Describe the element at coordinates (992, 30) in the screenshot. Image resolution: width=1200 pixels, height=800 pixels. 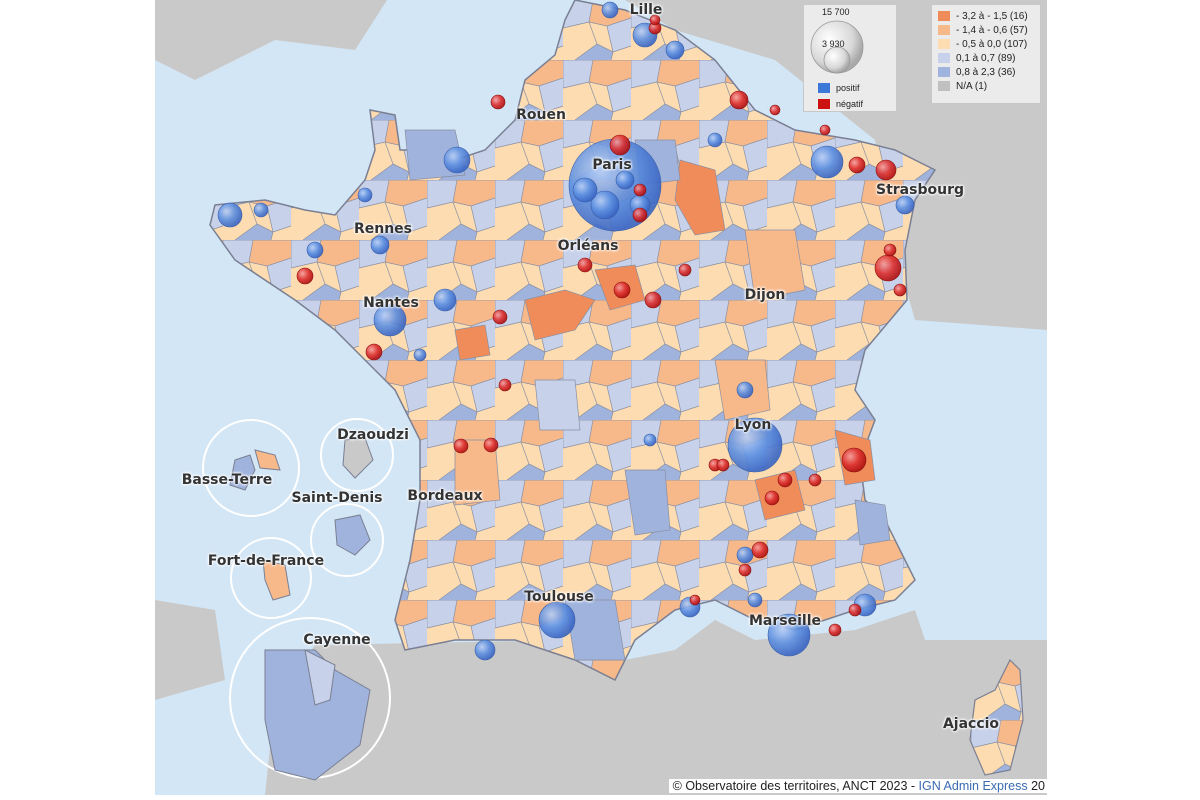
I see `class-legend-label: - 1,4 à - 0,6 (57)` at that location.